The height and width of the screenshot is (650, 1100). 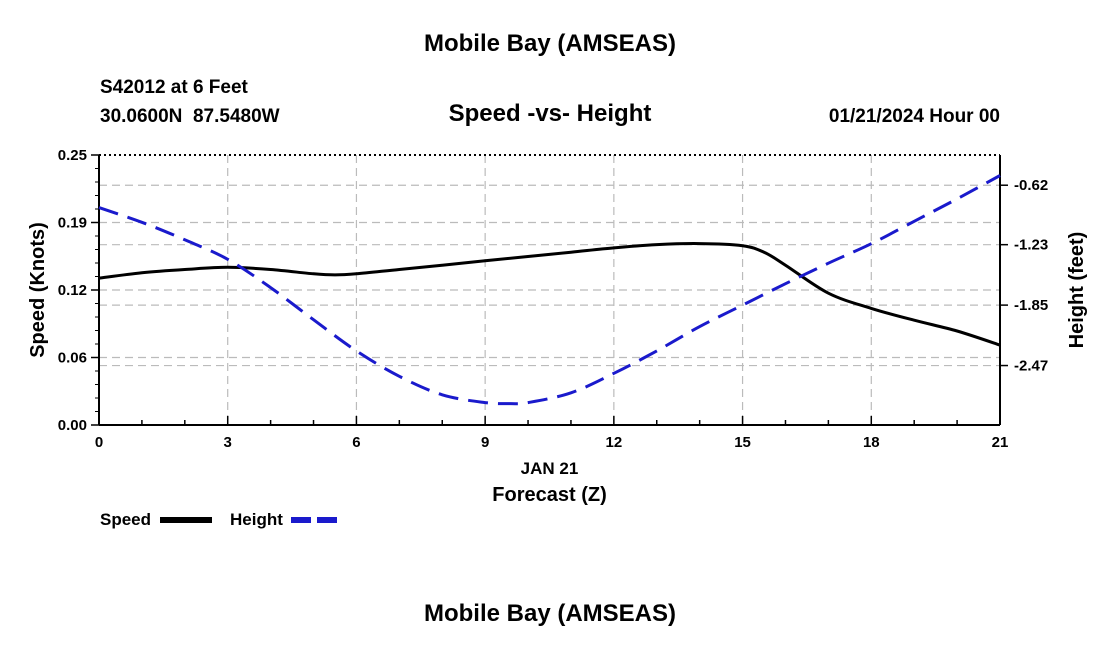 I want to click on x-tick-label: 18, so click(x=871, y=442).